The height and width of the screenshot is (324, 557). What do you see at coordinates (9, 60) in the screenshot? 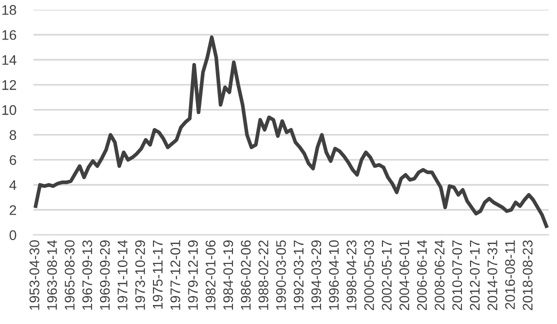
I see `y-tick-label: 14` at bounding box center [9, 60].